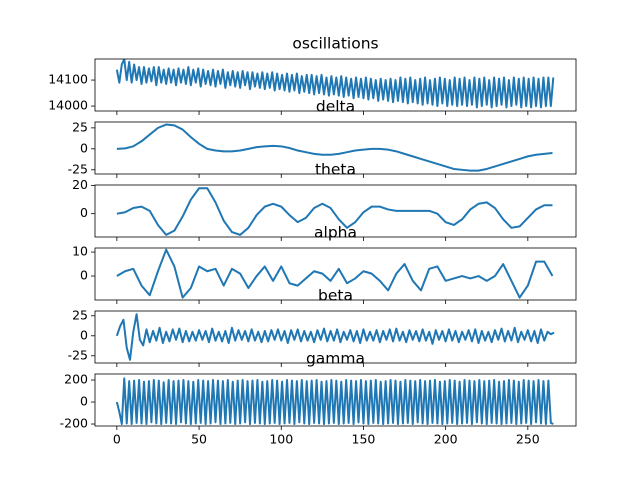 This screenshot has width=640, height=480. I want to click on x-tick-label: 250, so click(528, 439).